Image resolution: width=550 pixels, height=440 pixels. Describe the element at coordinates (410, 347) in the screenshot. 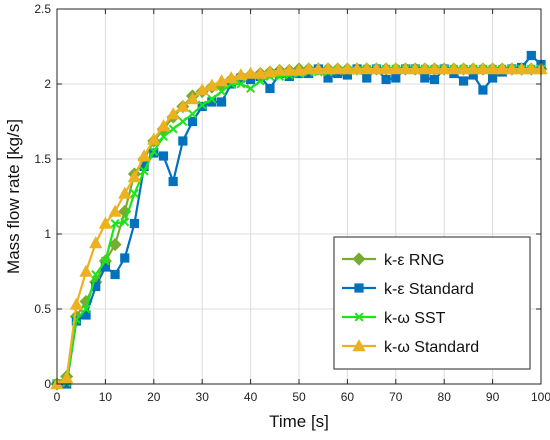

I see `legend-item: k-ω Standard` at that location.